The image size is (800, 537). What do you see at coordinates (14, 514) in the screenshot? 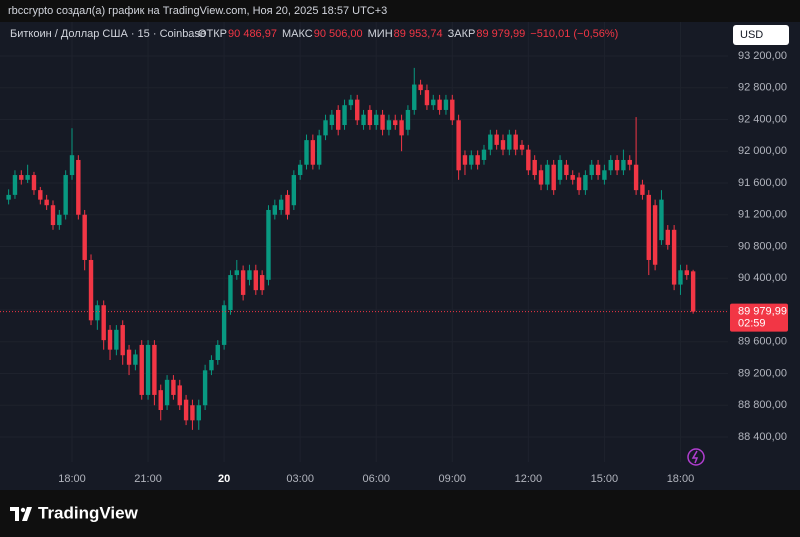
I see `logo-mark` at bounding box center [14, 514].